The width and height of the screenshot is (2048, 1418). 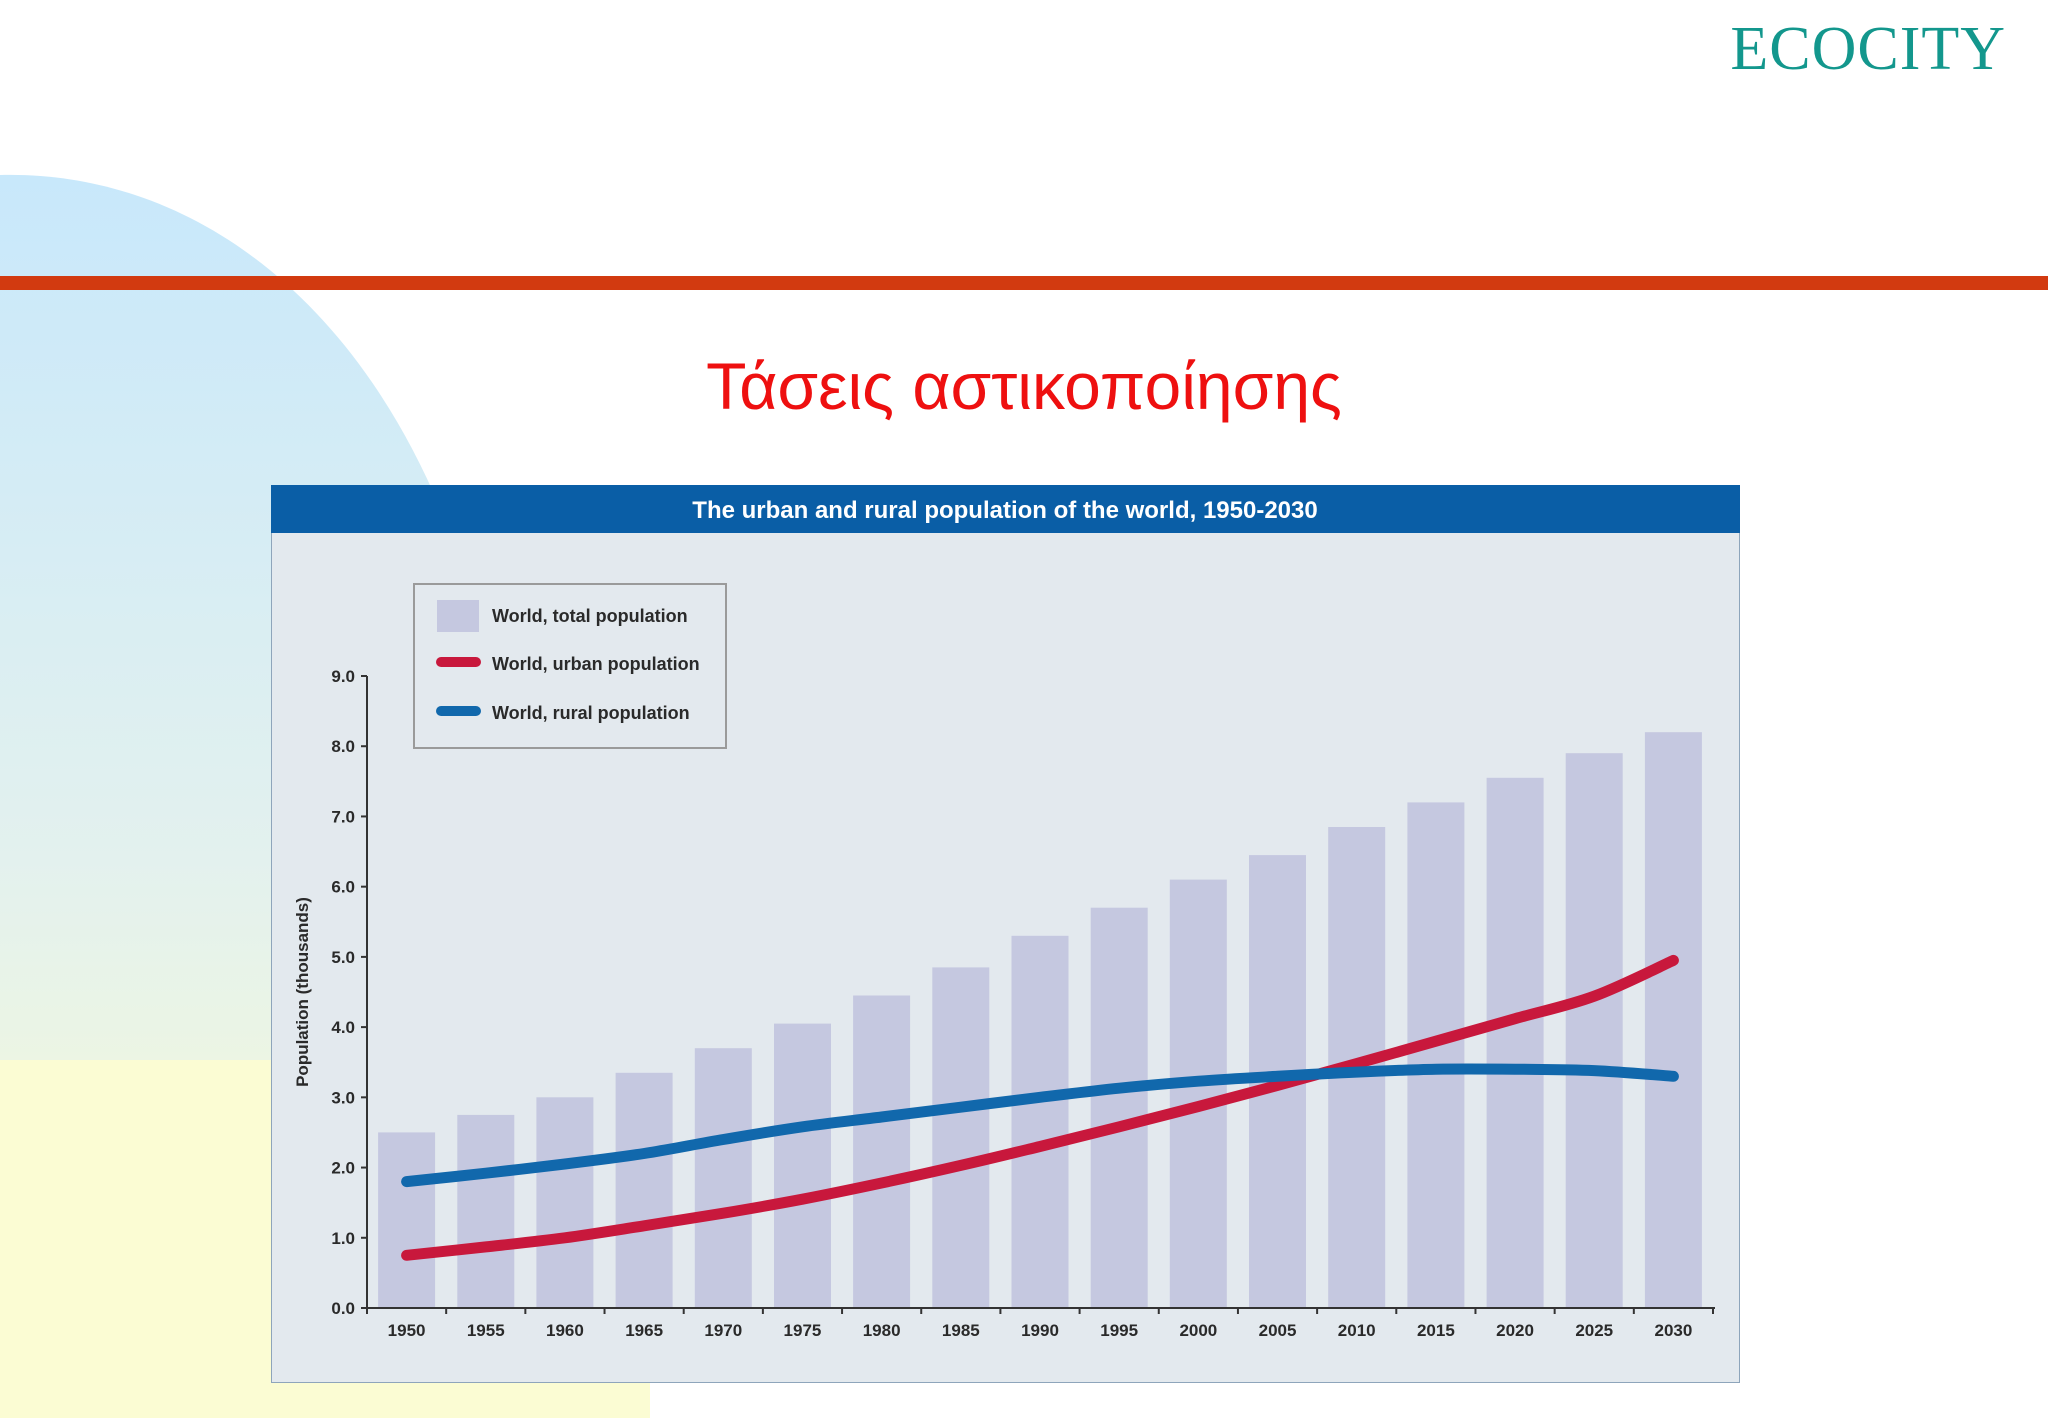 I want to click on bar-total-1970, so click(x=723, y=1178).